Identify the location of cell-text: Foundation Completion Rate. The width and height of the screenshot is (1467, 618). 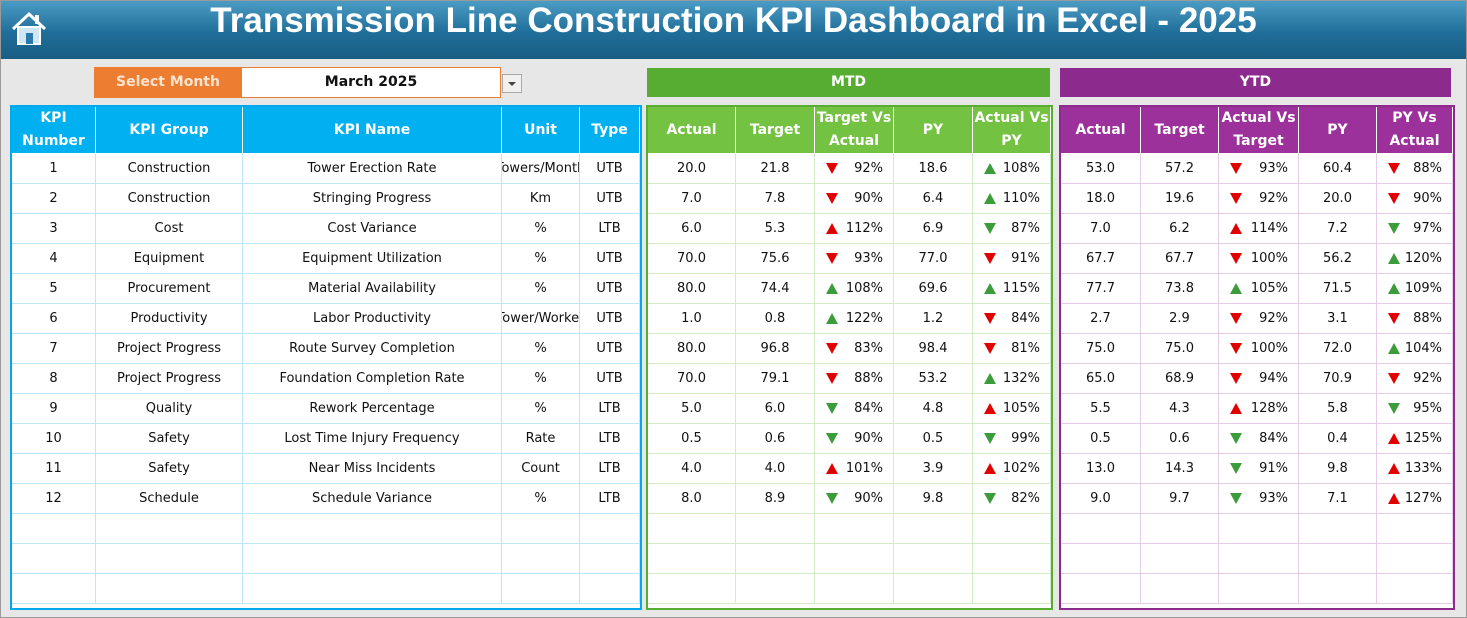
(372, 378).